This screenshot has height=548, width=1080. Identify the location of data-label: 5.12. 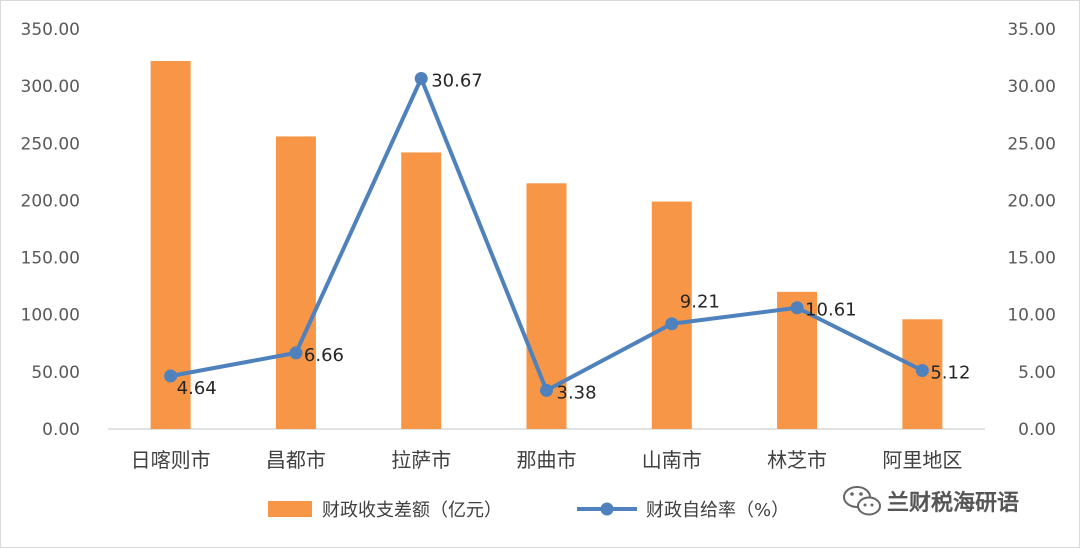
(950, 372).